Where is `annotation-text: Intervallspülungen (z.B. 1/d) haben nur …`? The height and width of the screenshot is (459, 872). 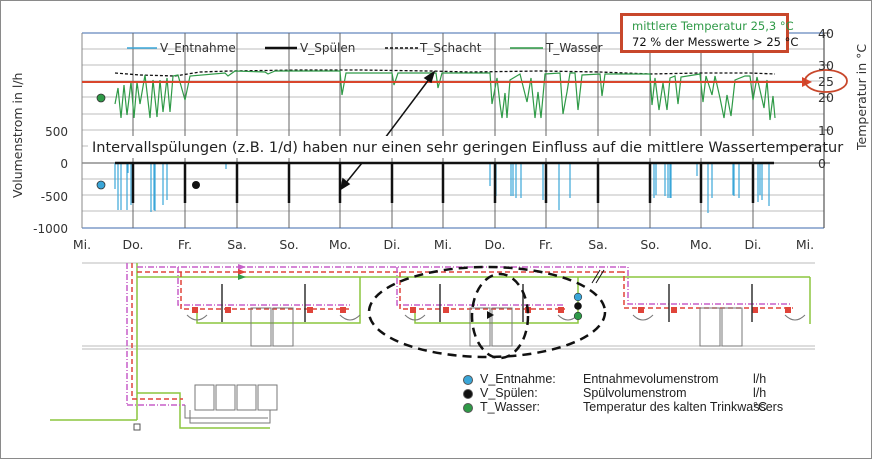 annotation-text: Intervallspülungen (z.B. 1/d) haben nur … is located at coordinates (467, 148).